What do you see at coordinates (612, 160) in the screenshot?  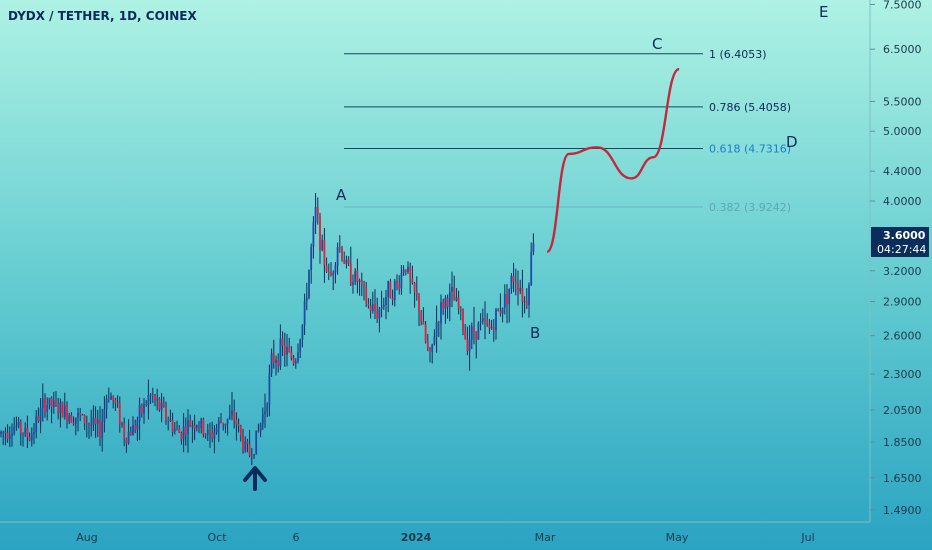 I see `projection-curve` at bounding box center [612, 160].